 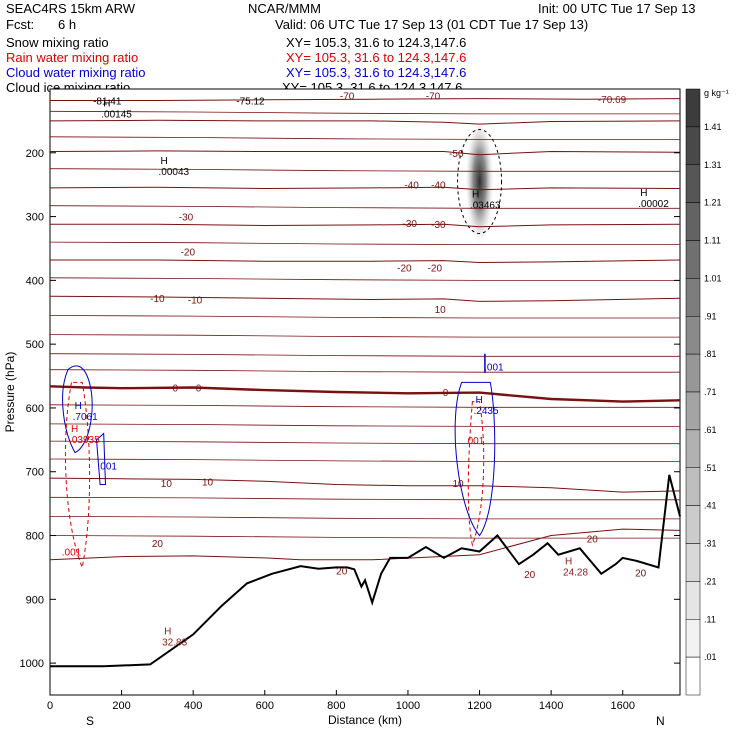 I want to click on colorbar-level-label: 1.41, so click(x=713, y=127).